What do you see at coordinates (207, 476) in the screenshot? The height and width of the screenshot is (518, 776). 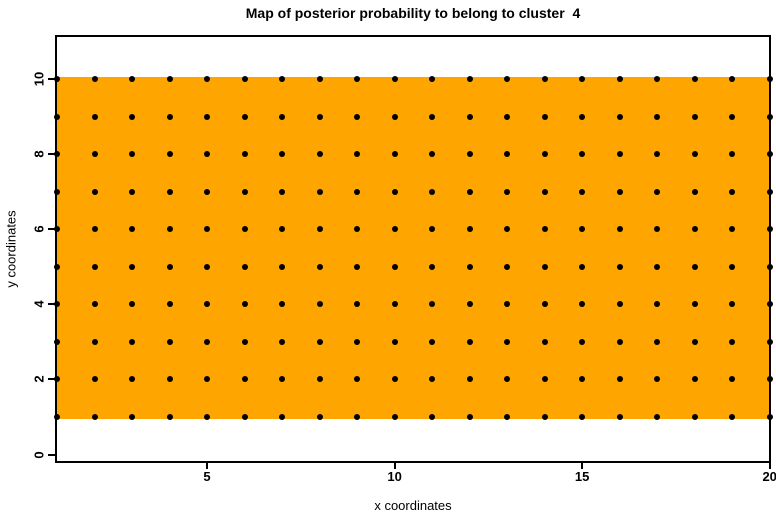 I see `x-tick-label: 5` at bounding box center [207, 476].